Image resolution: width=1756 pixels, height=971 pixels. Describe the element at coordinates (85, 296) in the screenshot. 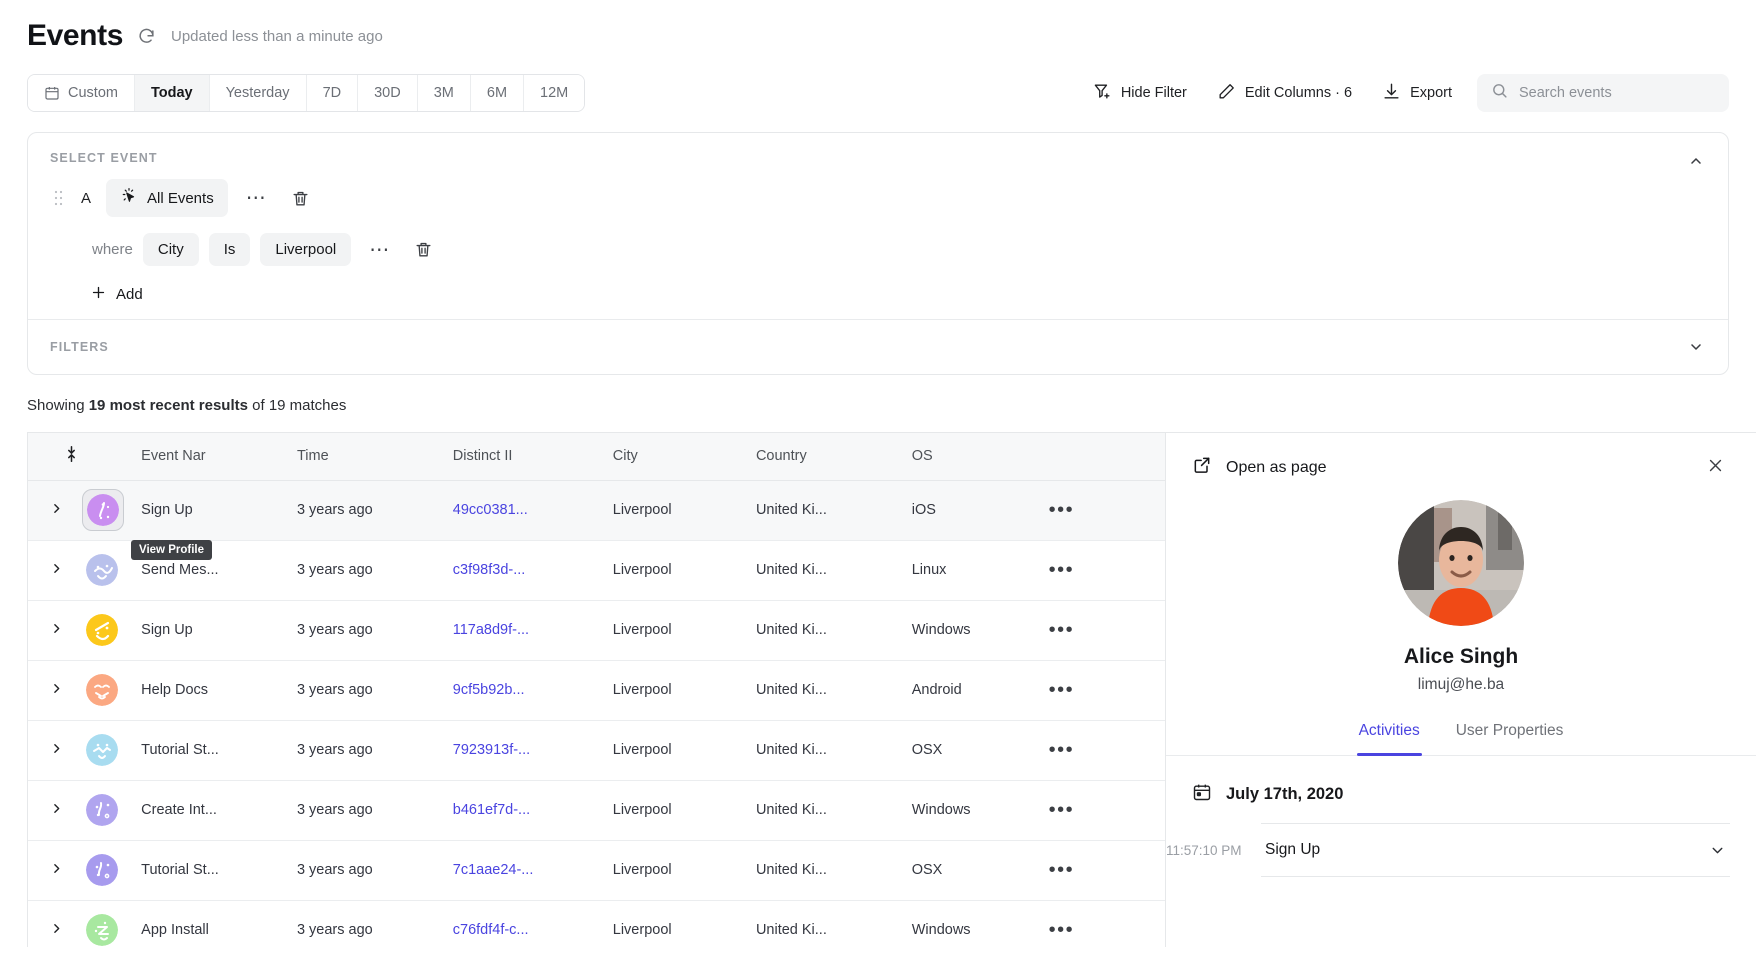

I see `add-condition-button: Add` at that location.